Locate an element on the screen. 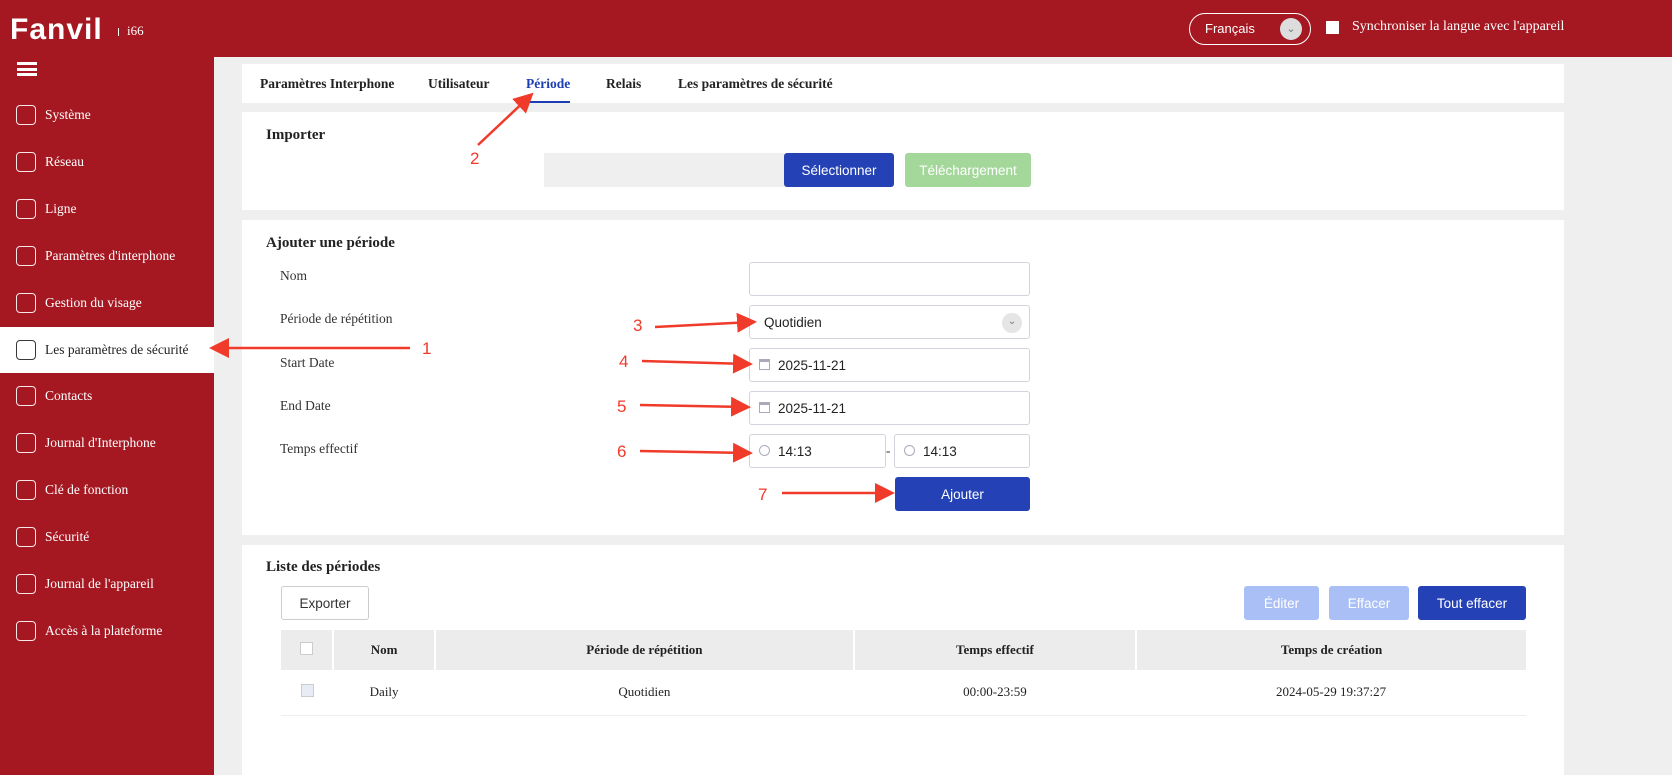 Image resolution: width=1672 pixels, height=775 pixels. export-button: Exporter is located at coordinates (325, 603).